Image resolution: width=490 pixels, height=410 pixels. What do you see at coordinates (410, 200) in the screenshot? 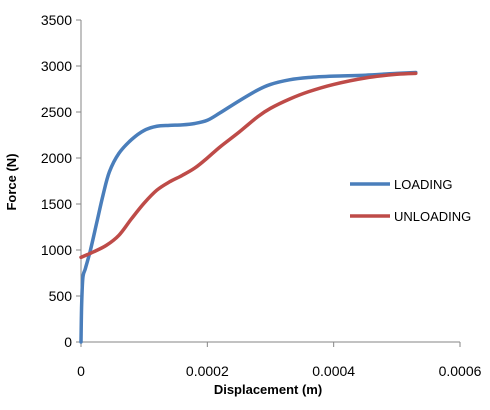
I see `legend: LOADING UNLOADING` at bounding box center [410, 200].